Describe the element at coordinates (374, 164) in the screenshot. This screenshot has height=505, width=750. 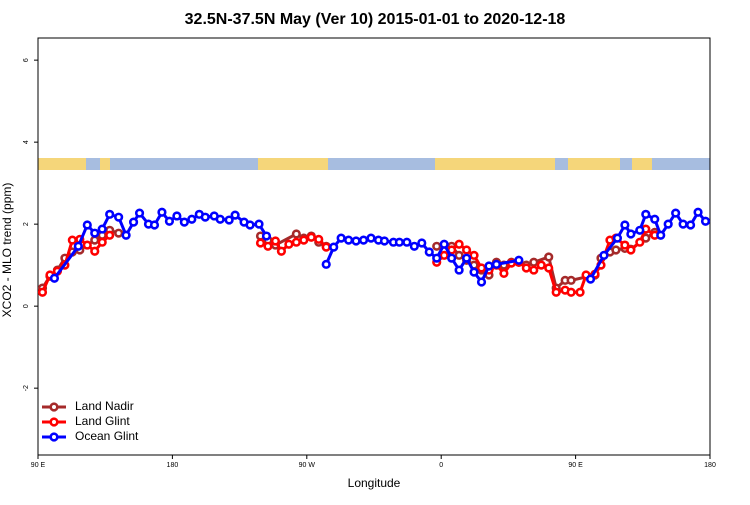
I see `map-strip` at that location.